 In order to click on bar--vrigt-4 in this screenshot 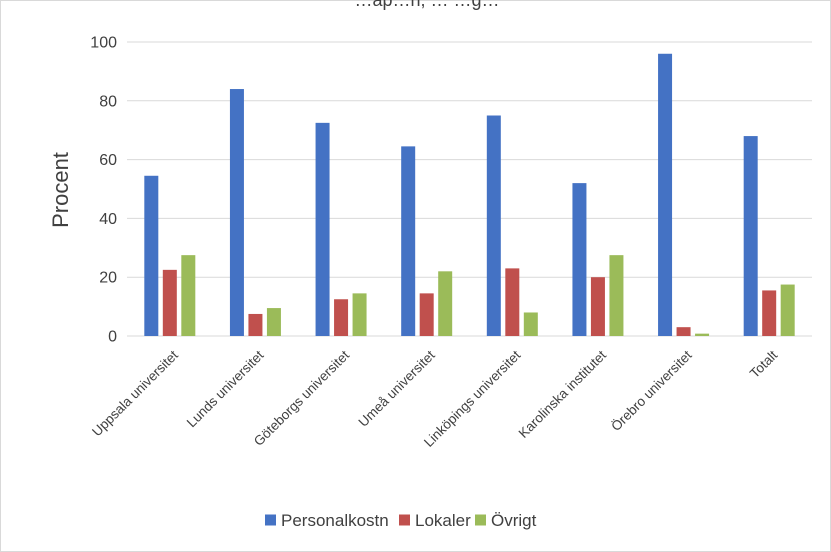, I will do `click(445, 303)`.